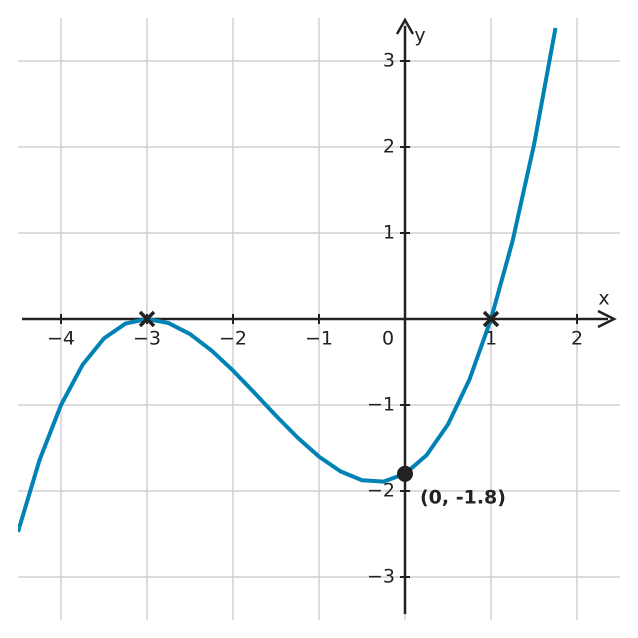 This screenshot has height=638, width=638. Describe the element at coordinates (381, 491) in the screenshot. I see `y-tick-label: −2` at that location.